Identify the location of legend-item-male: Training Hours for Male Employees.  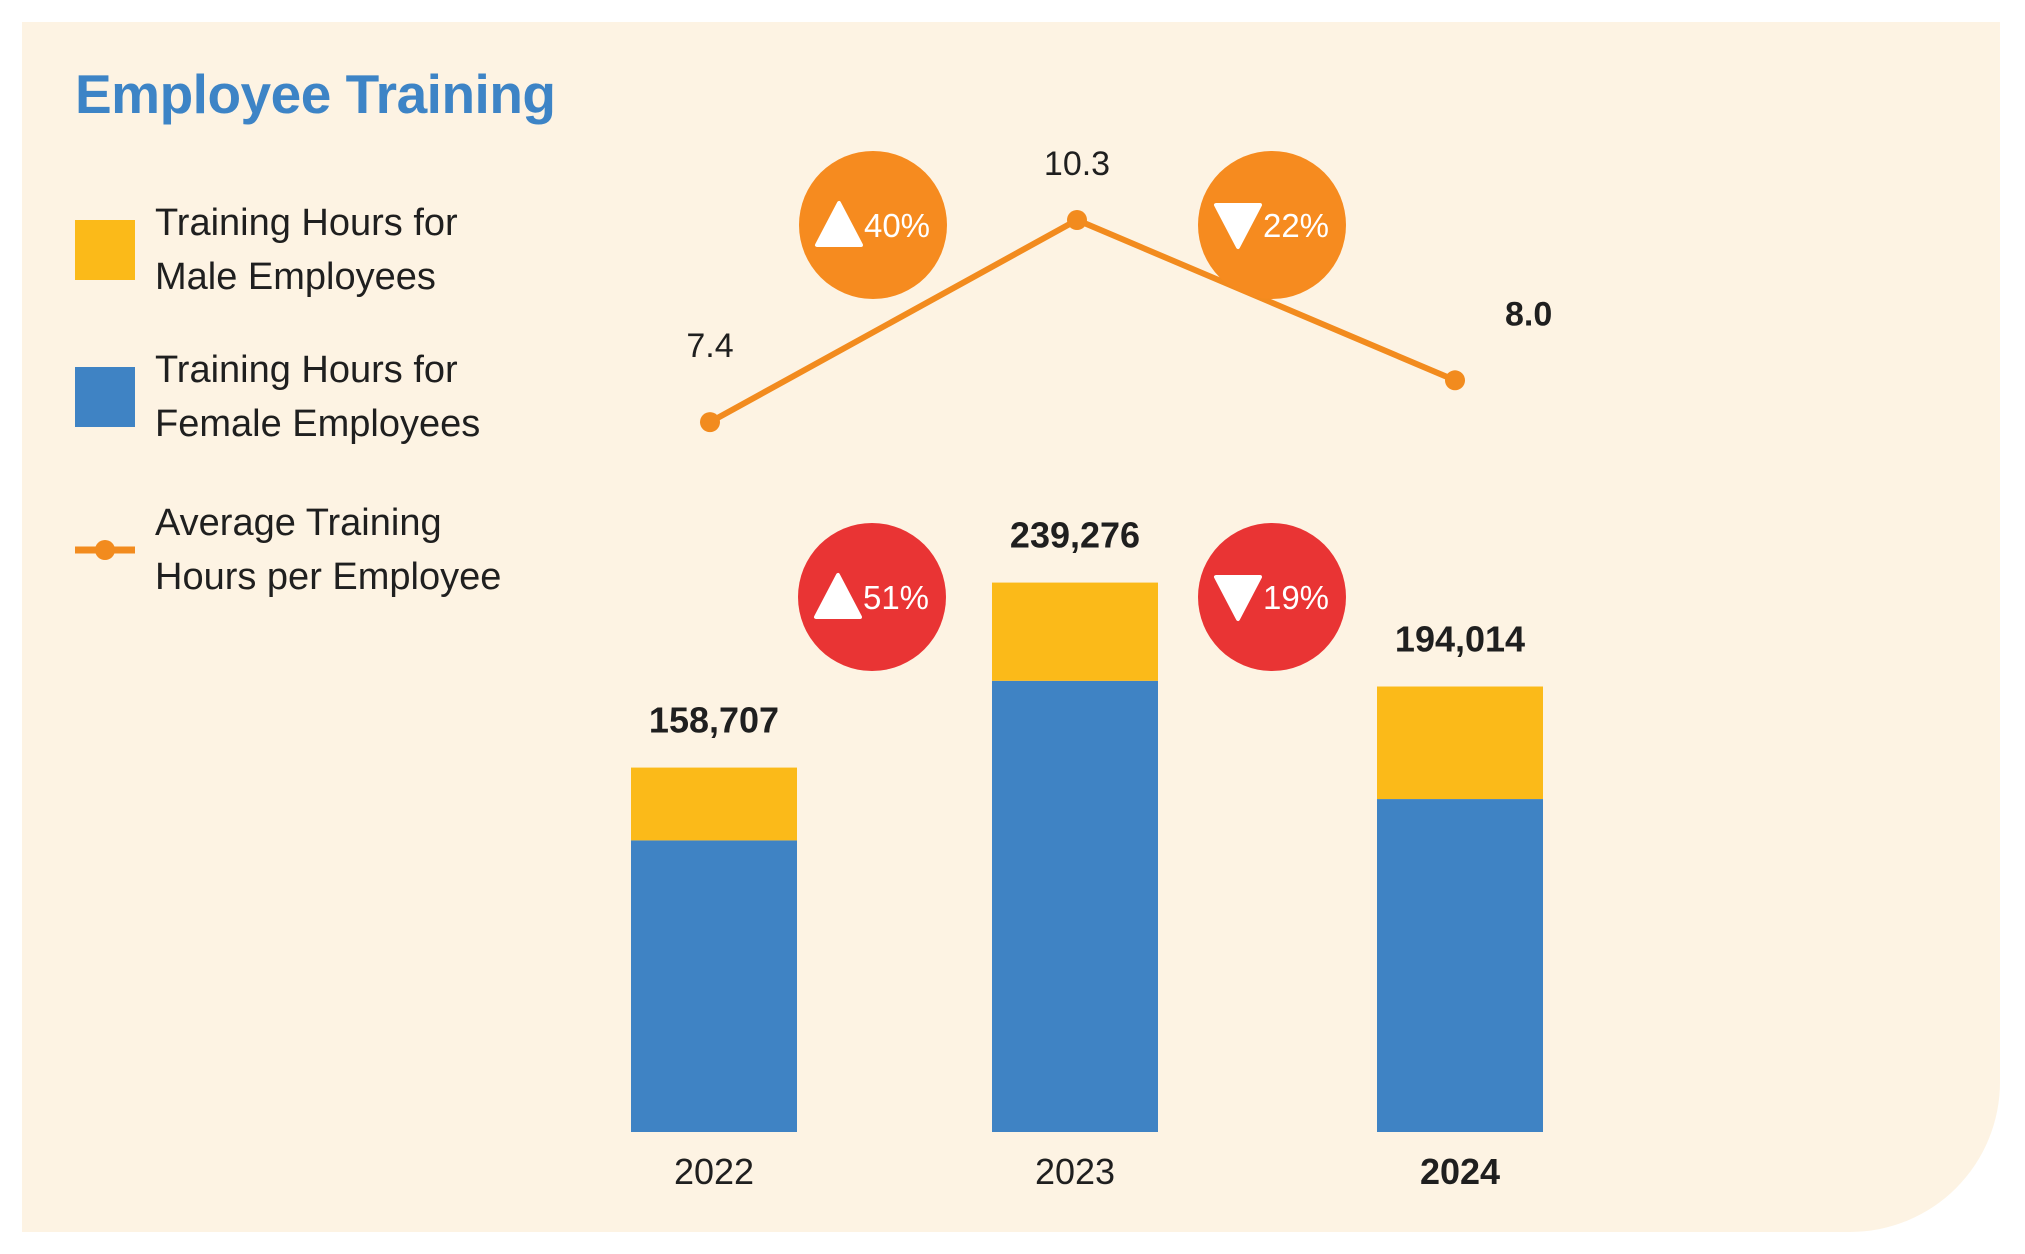
(305, 250).